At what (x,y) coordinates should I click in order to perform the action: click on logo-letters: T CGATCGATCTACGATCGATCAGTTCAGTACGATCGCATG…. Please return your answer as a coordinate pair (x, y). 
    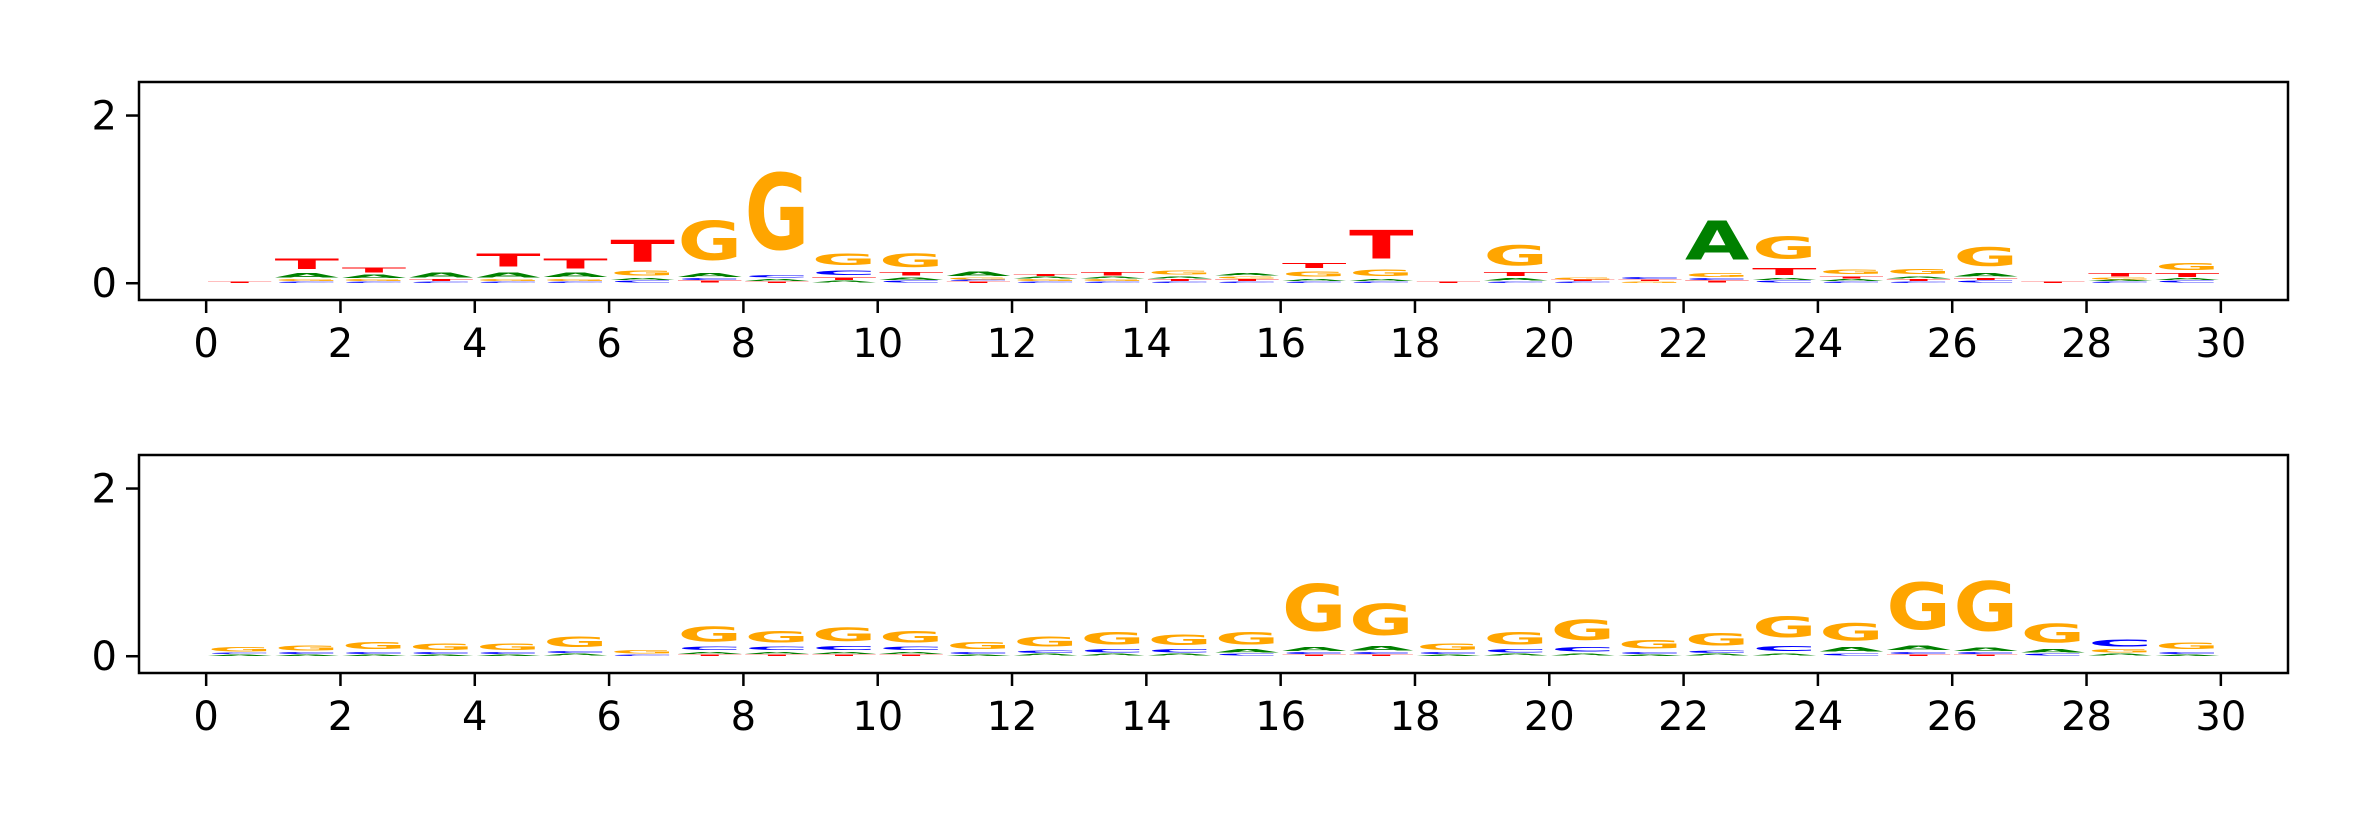
    Looking at the image, I should click on (1213, 218).